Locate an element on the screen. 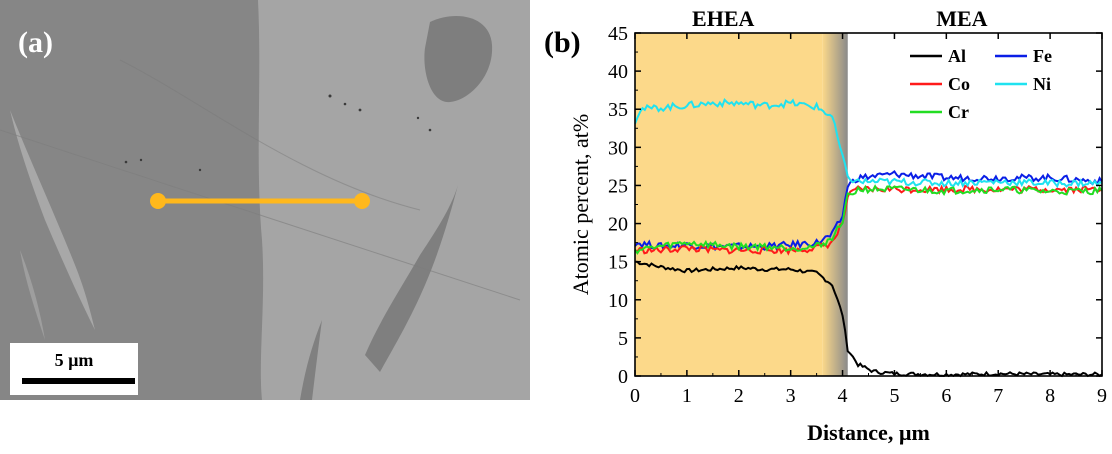 The height and width of the screenshot is (454, 1112). dark-lamella-small is located at coordinates (311, 360).